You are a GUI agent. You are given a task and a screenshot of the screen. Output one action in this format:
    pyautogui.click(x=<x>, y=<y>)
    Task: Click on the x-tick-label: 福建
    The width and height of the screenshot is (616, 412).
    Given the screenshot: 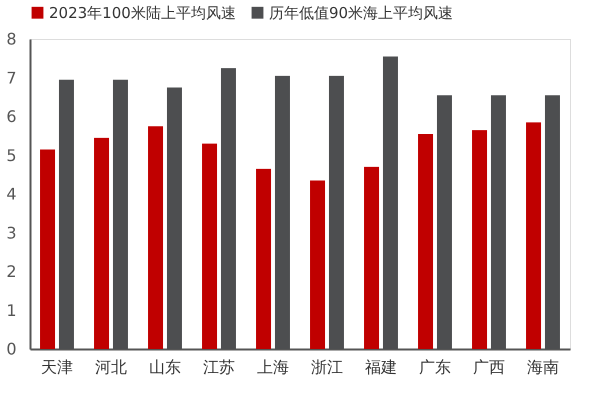 What is the action you would take?
    pyautogui.click(x=381, y=367)
    